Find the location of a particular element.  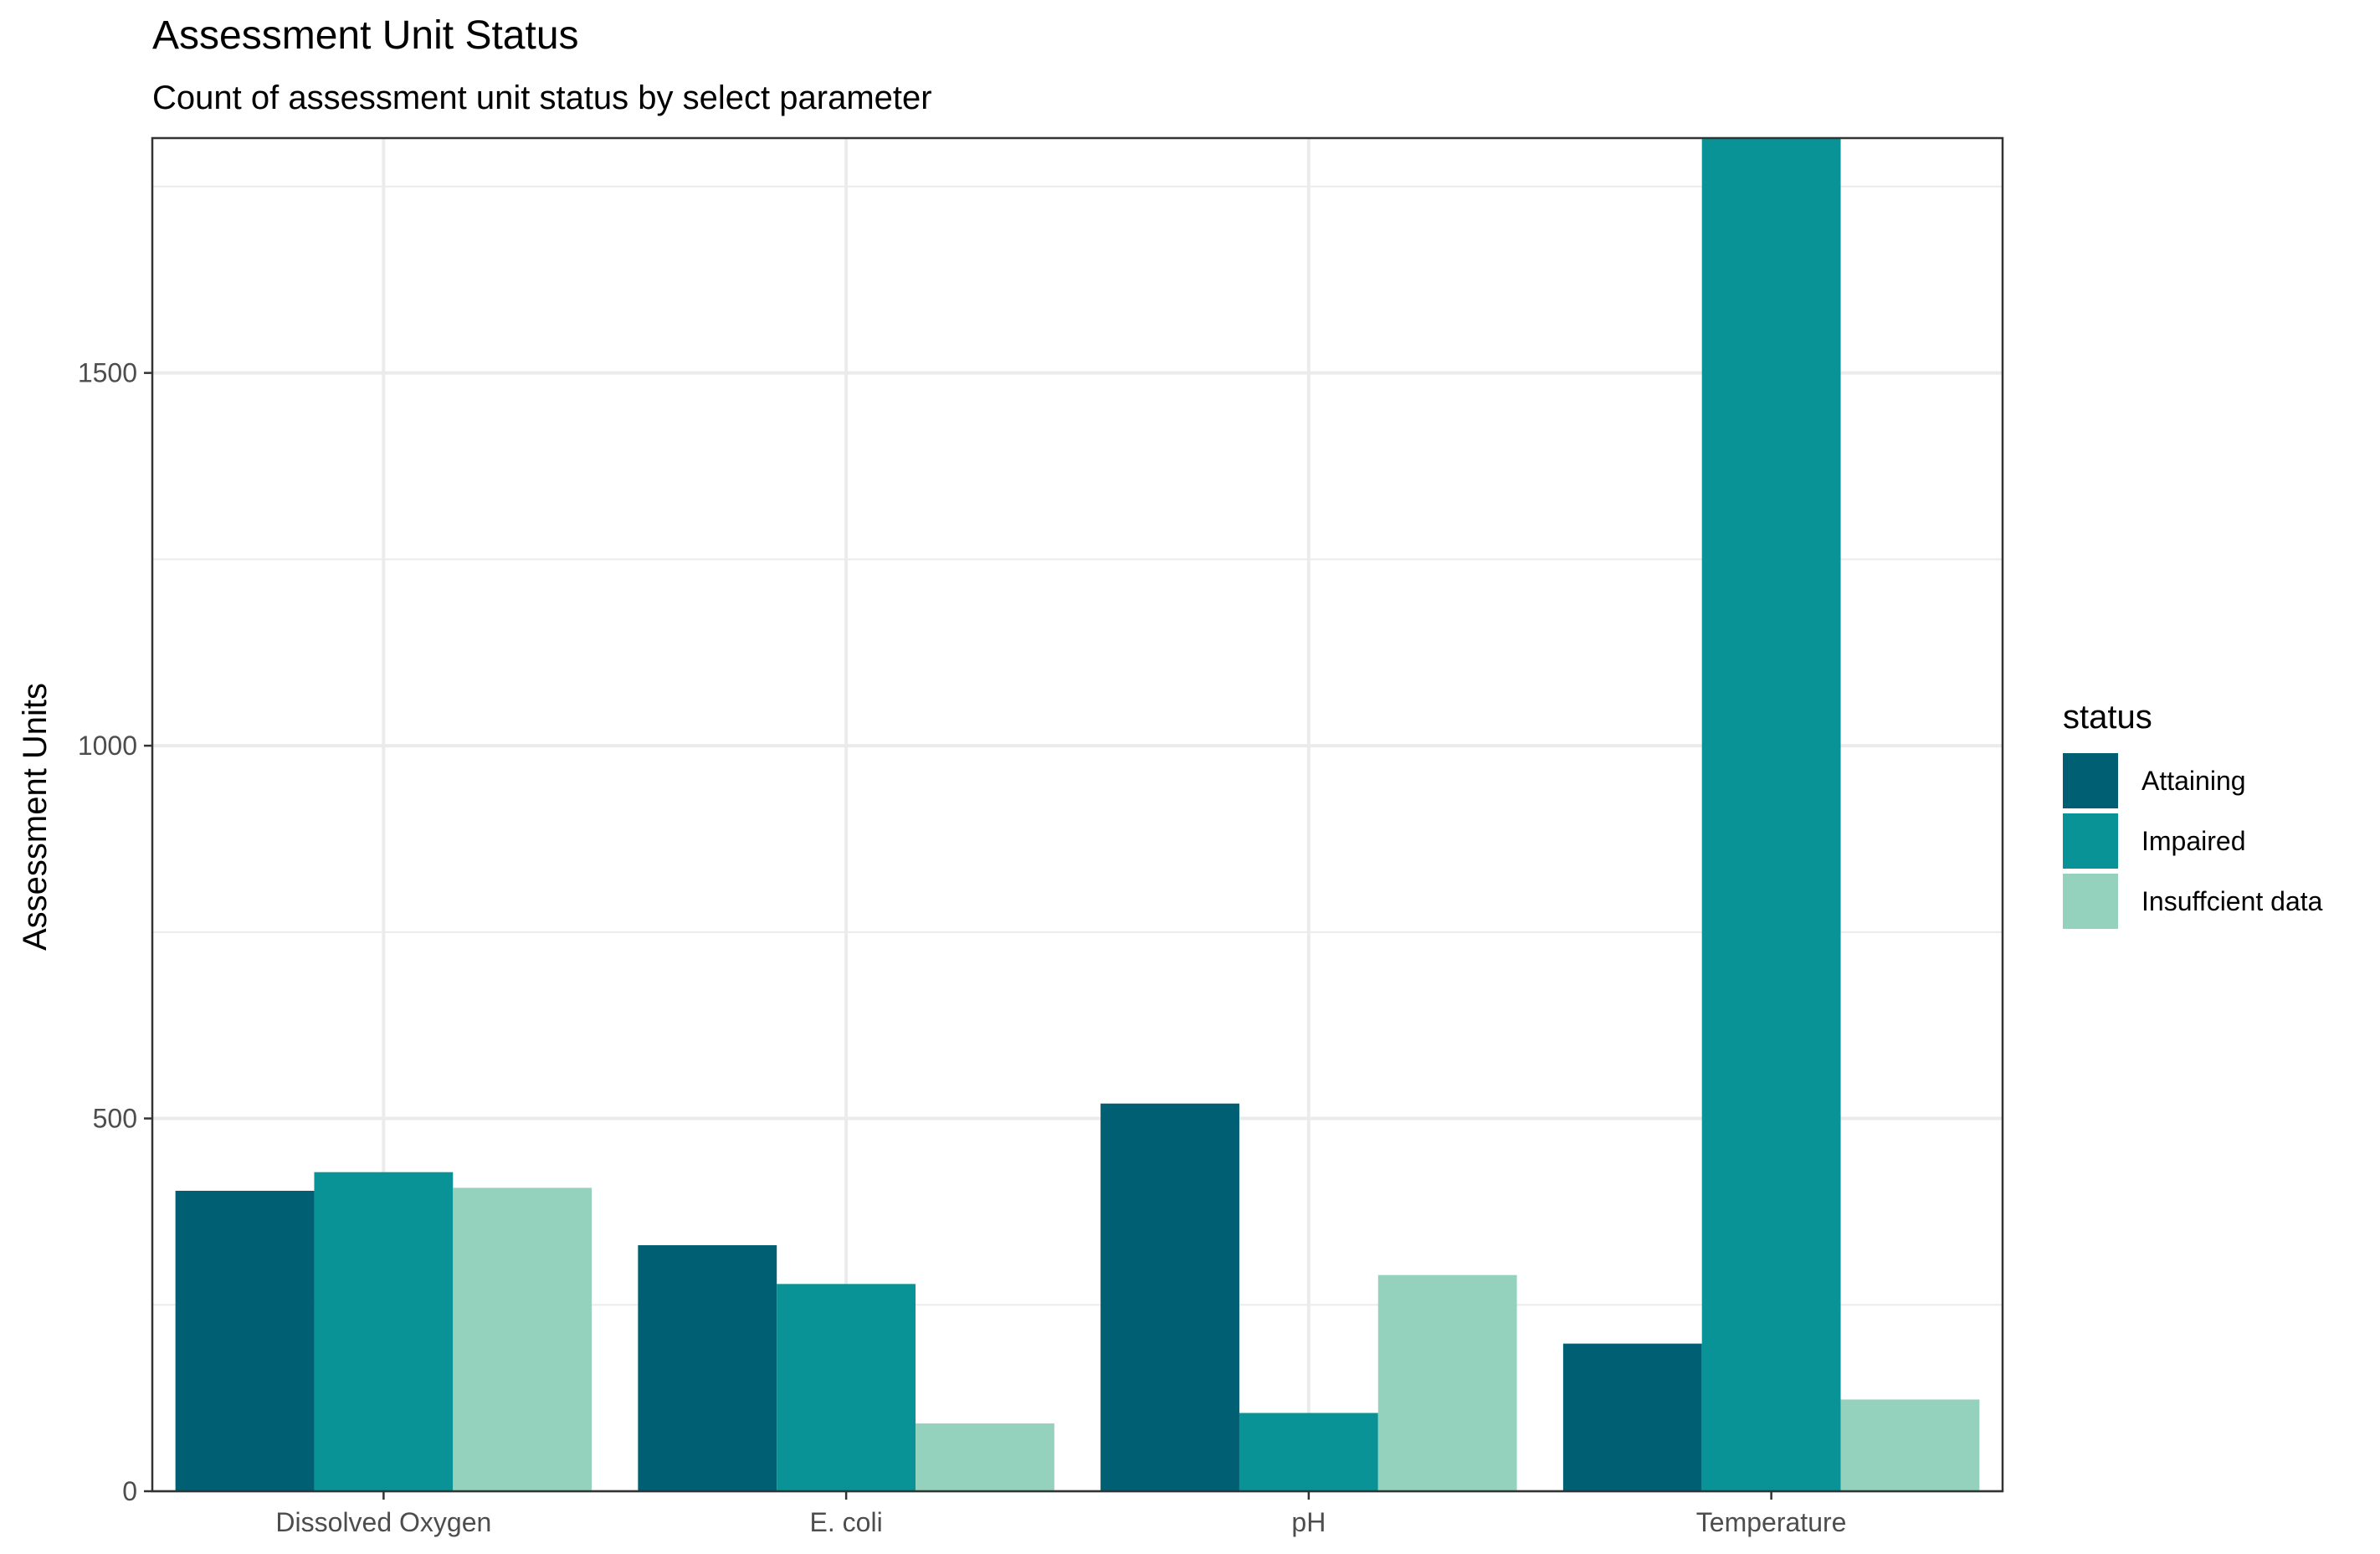

legend-title: status is located at coordinates (2107, 717).